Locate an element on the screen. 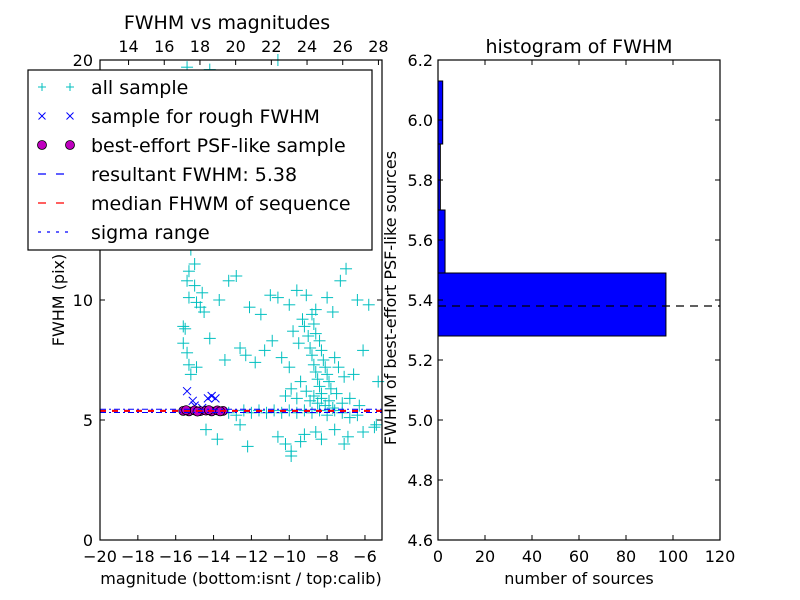 Image resolution: width=800 pixels, height=600 pixels. legend-label: resultant FWHM: 5.38 is located at coordinates (194, 175).